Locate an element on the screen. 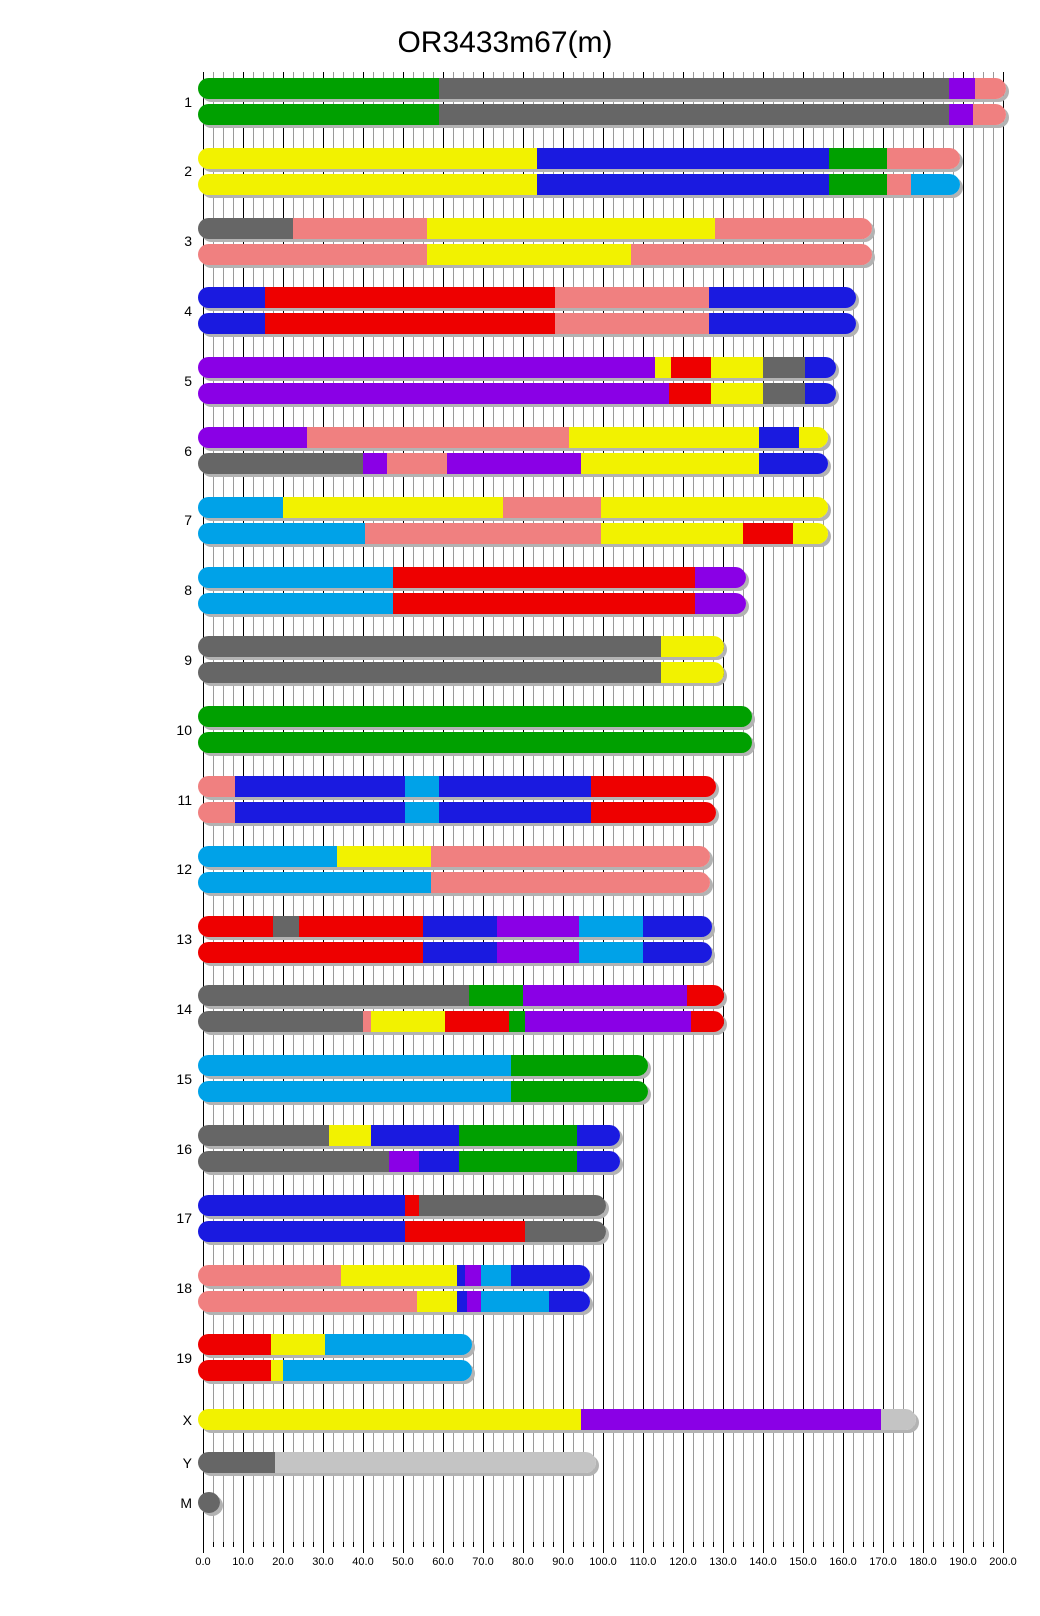  chromosome-label-4: 4 is located at coordinates (188, 310).